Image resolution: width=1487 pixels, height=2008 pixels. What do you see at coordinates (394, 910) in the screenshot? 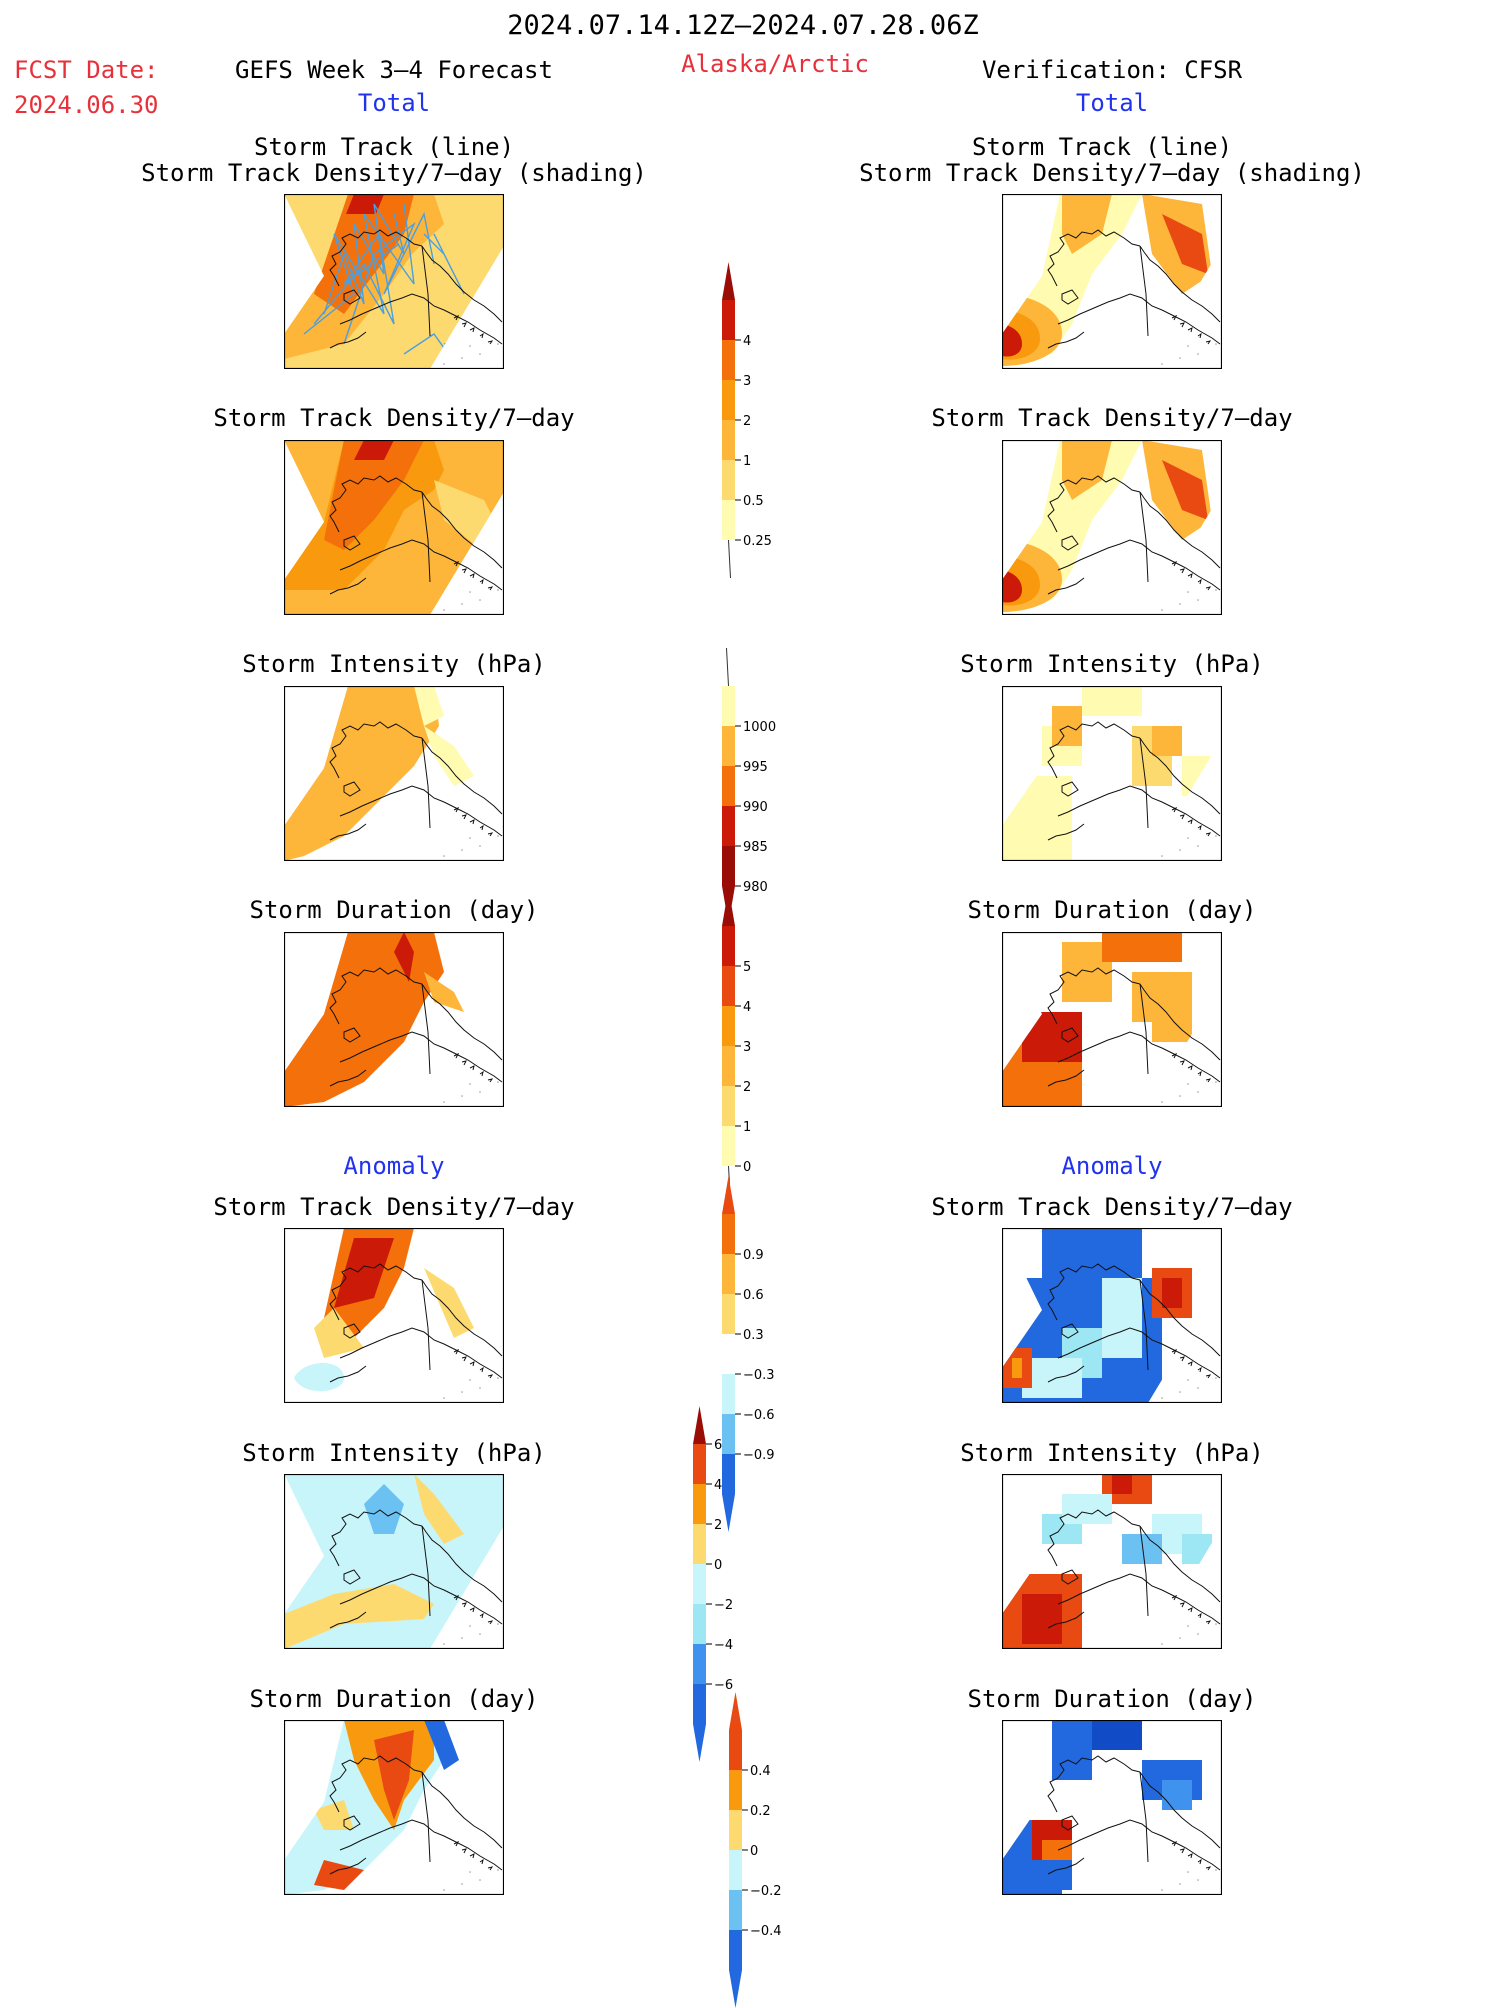
I see `duration-title-left: Storm Duration (day)` at bounding box center [394, 910].